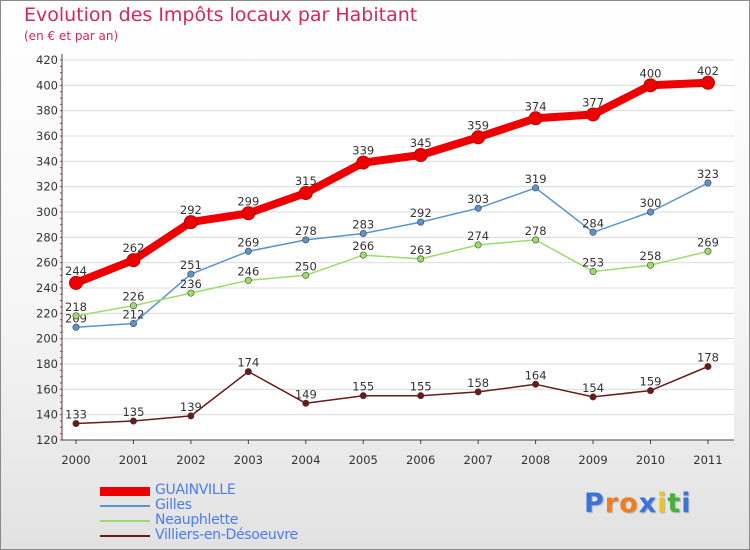  Describe the element at coordinates (478, 236) in the screenshot. I see `data-label-neauphlette: 274` at that location.